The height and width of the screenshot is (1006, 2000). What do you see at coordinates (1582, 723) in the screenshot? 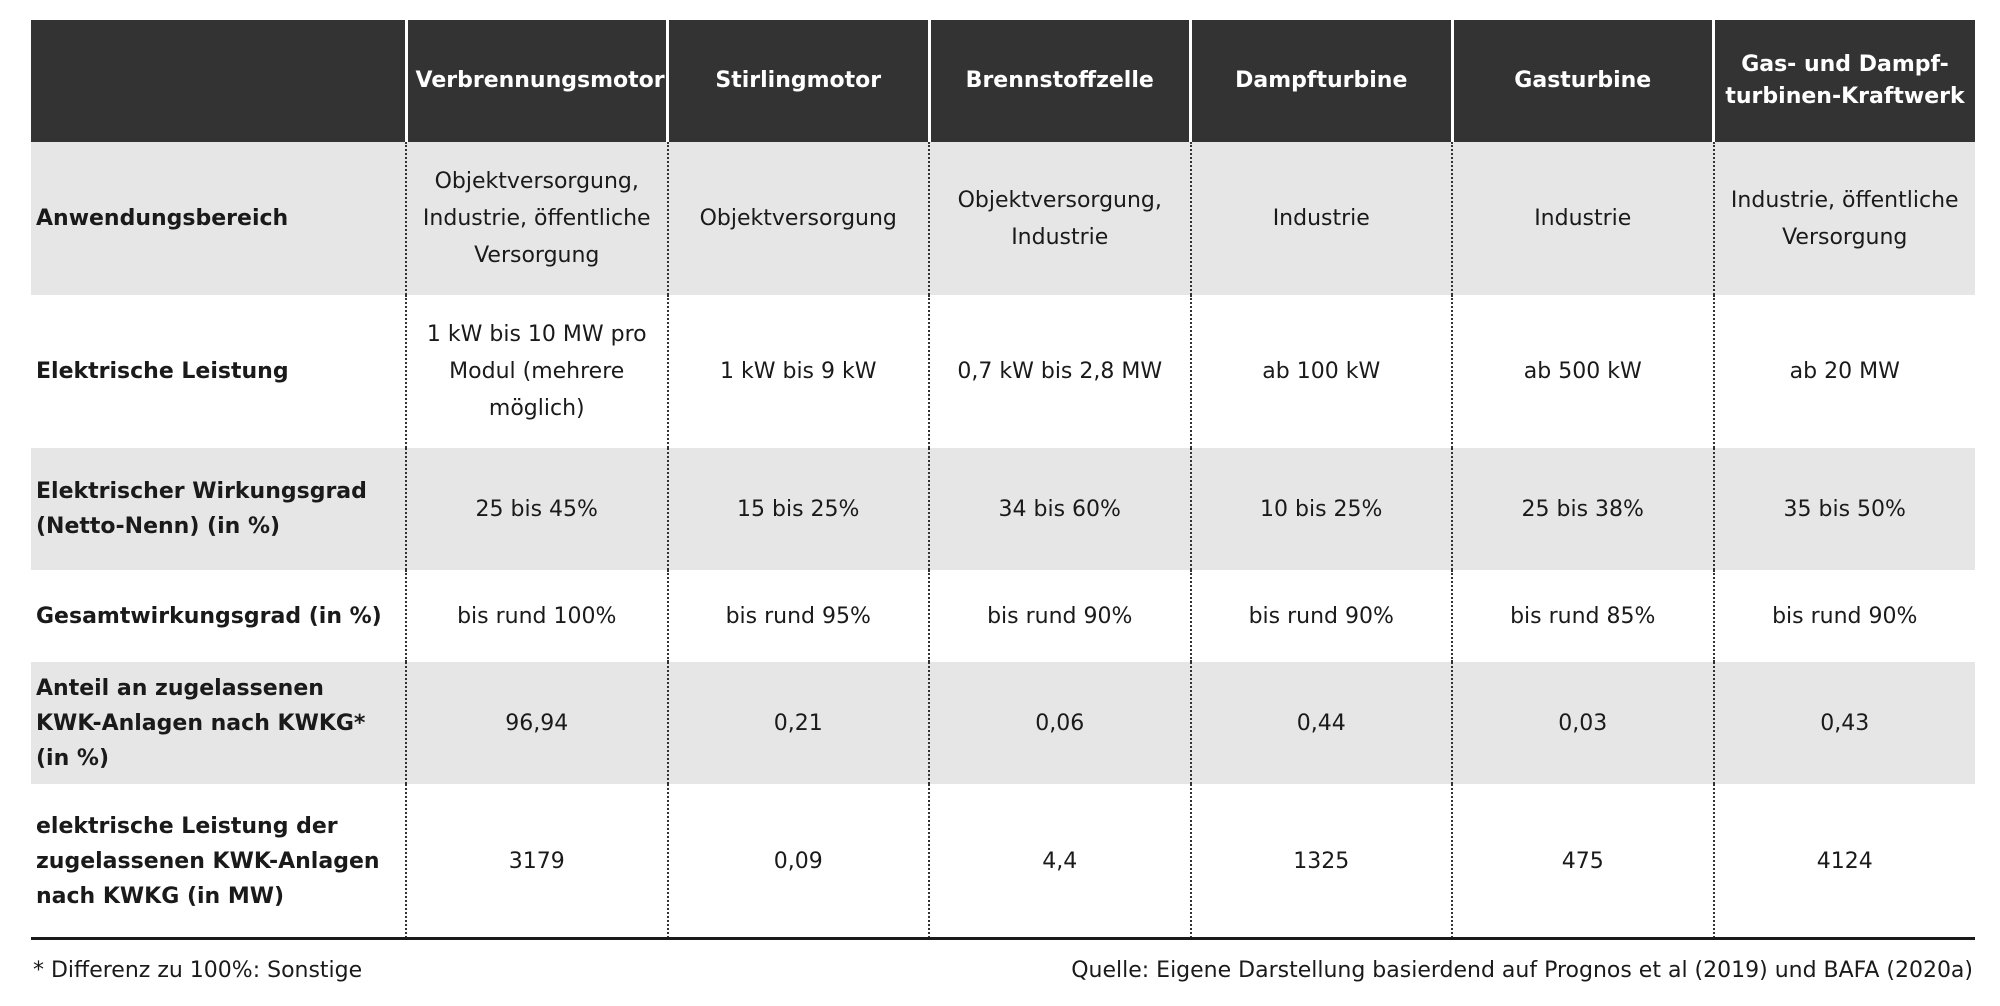
I see `table-cell: 0,03` at bounding box center [1582, 723].